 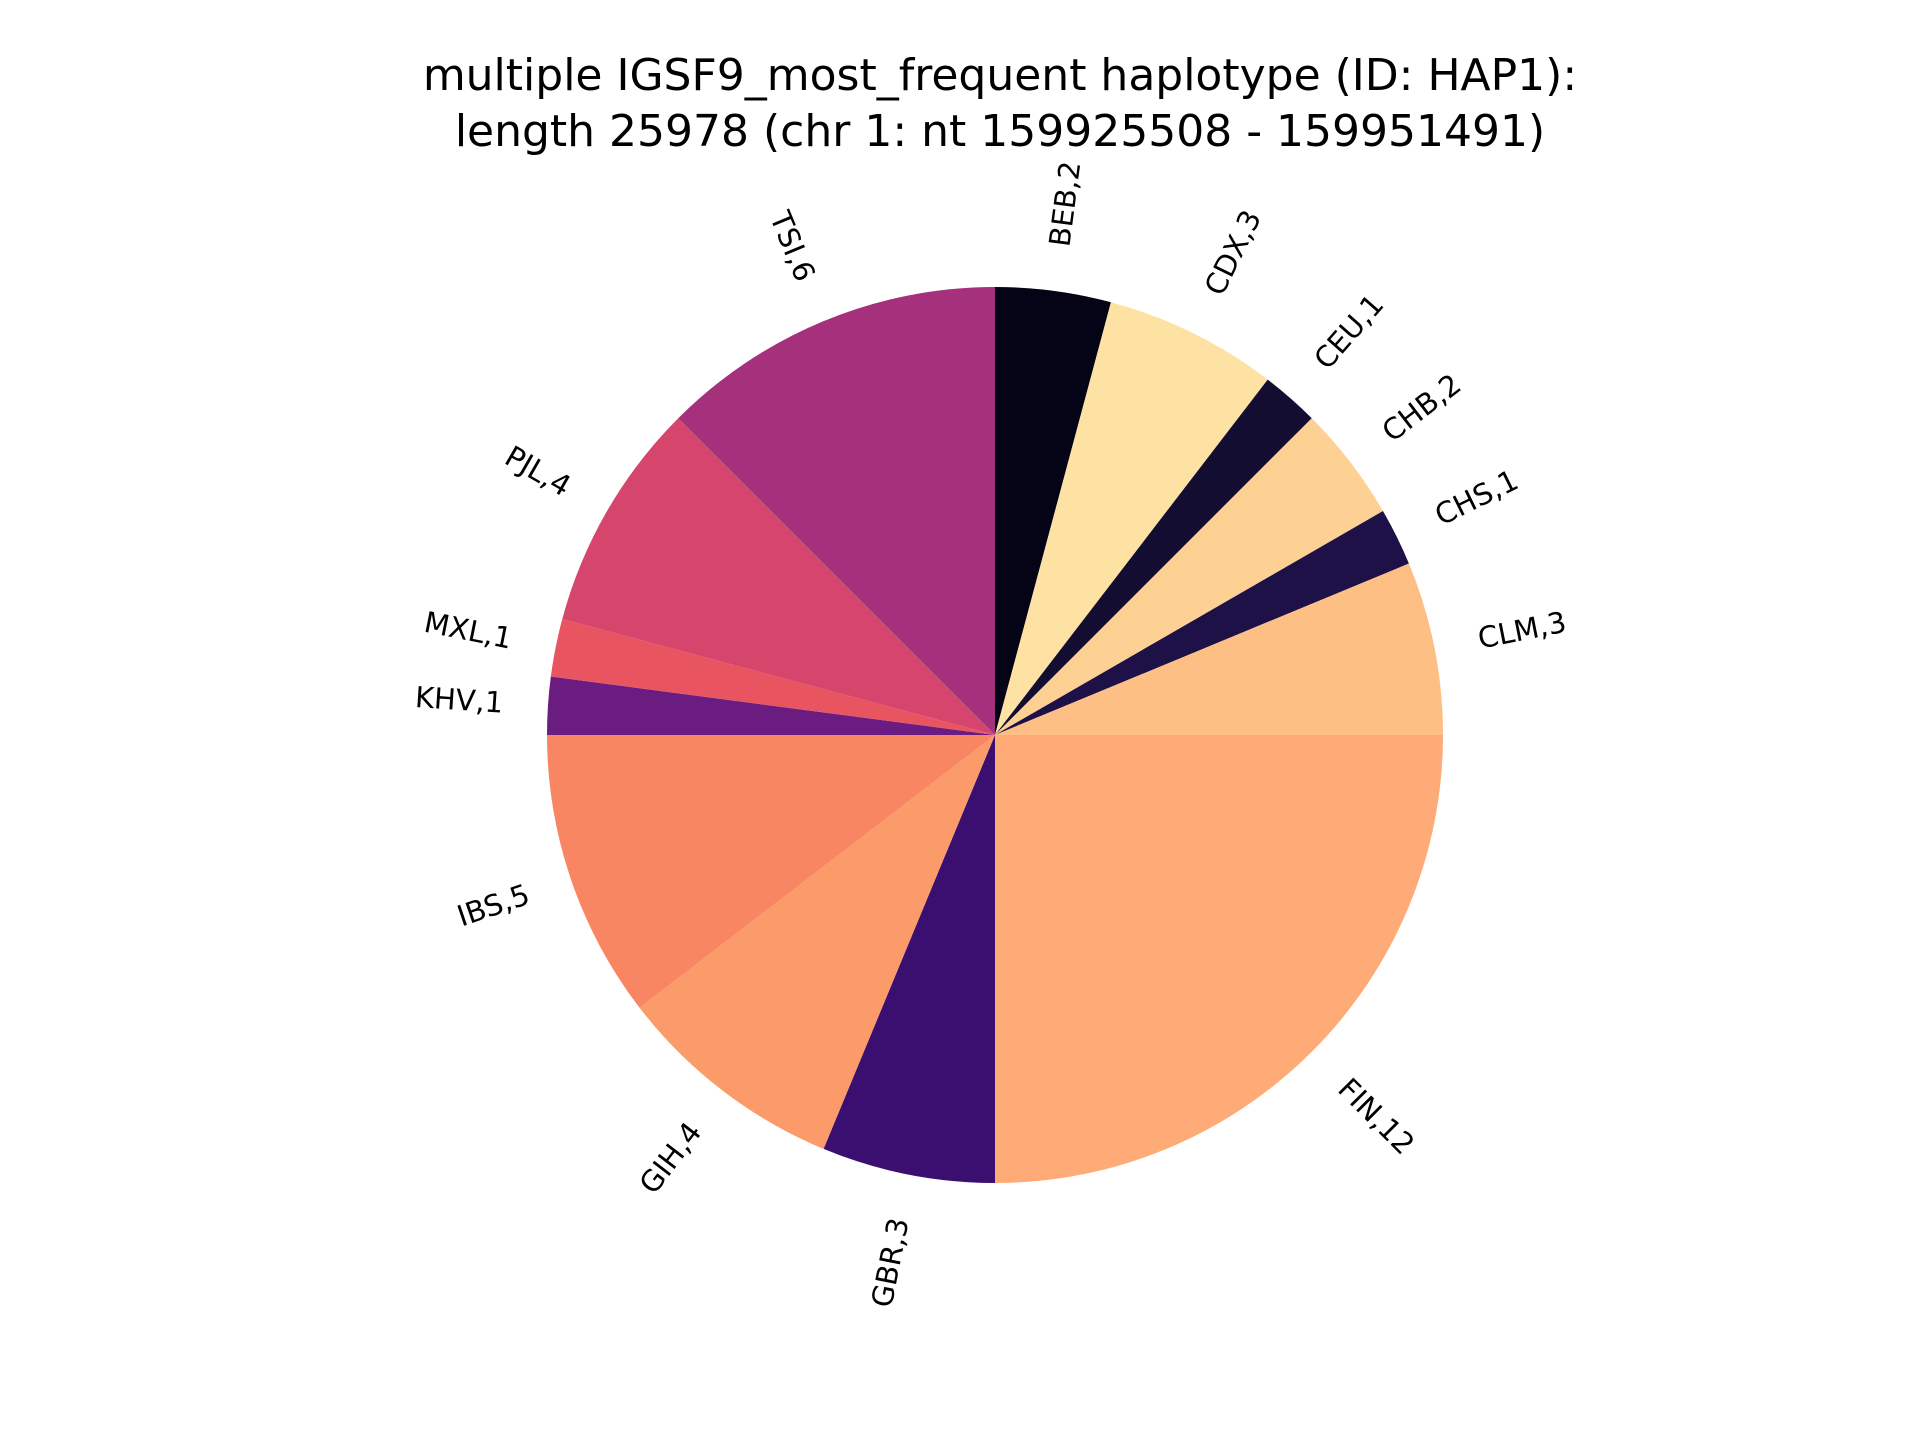 I want to click on slice-label-chs: CHS,1, so click(x=1476, y=497).